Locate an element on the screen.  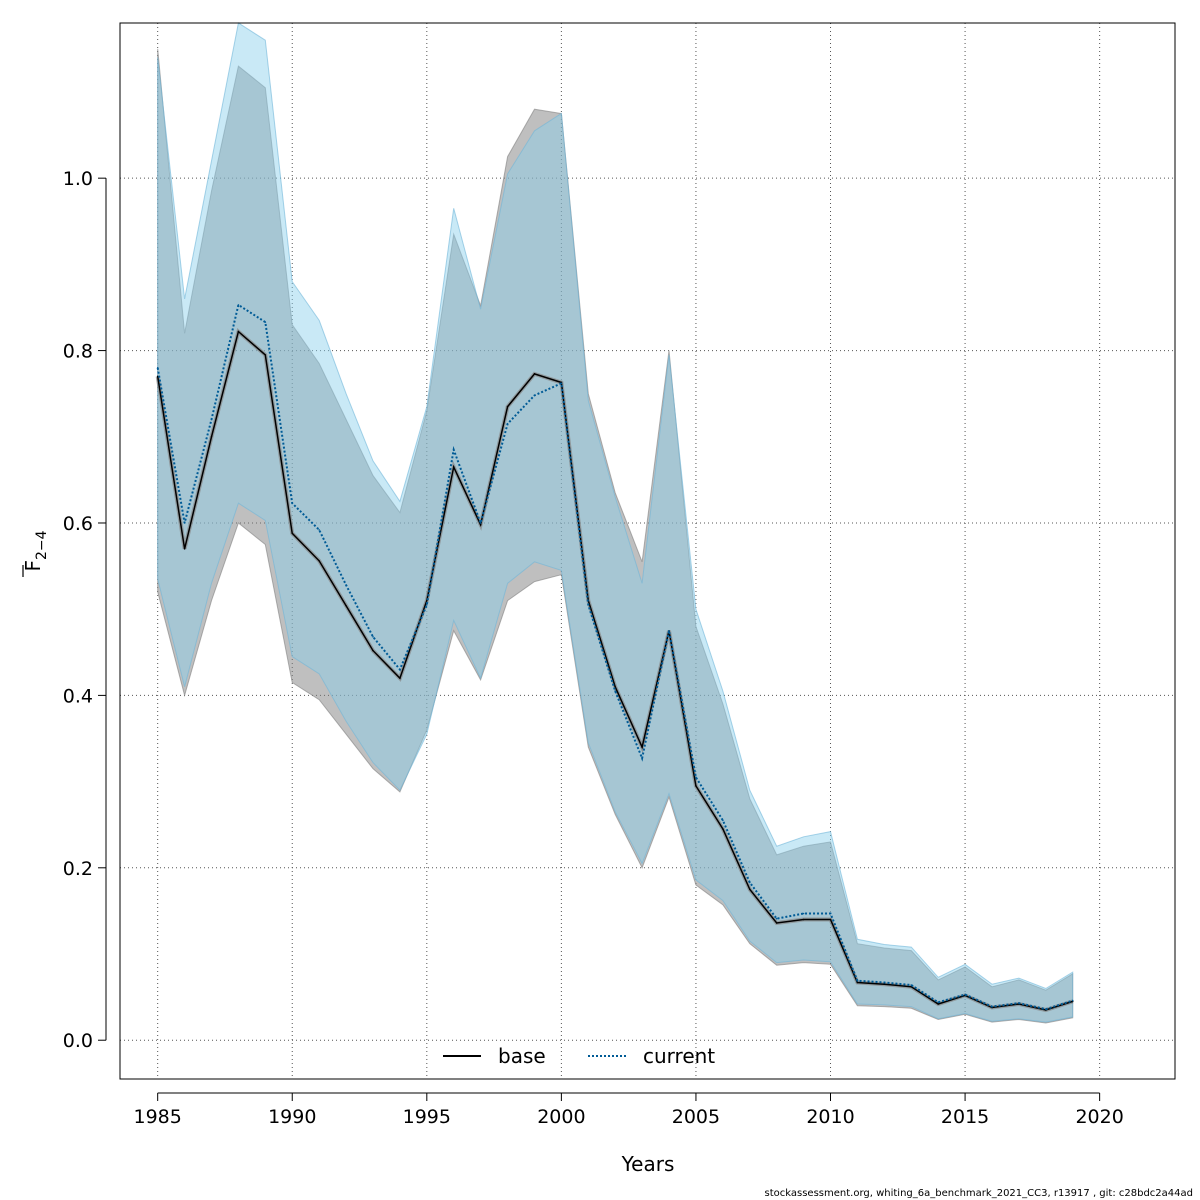
point-current-1996 is located at coordinates (453, 449).